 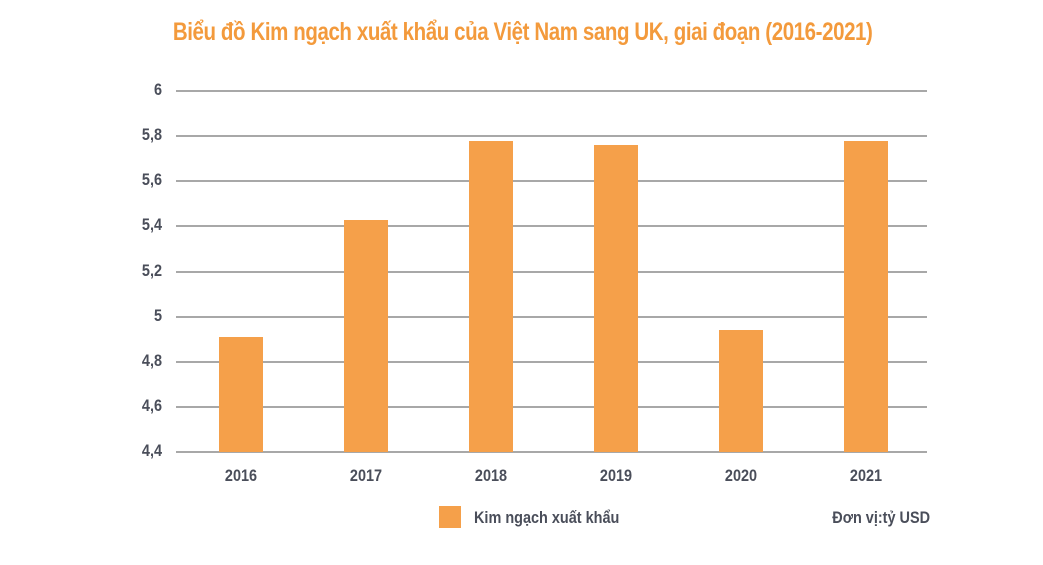 What do you see at coordinates (151, 360) in the screenshot?
I see `y-tick-label: 4,8` at bounding box center [151, 360].